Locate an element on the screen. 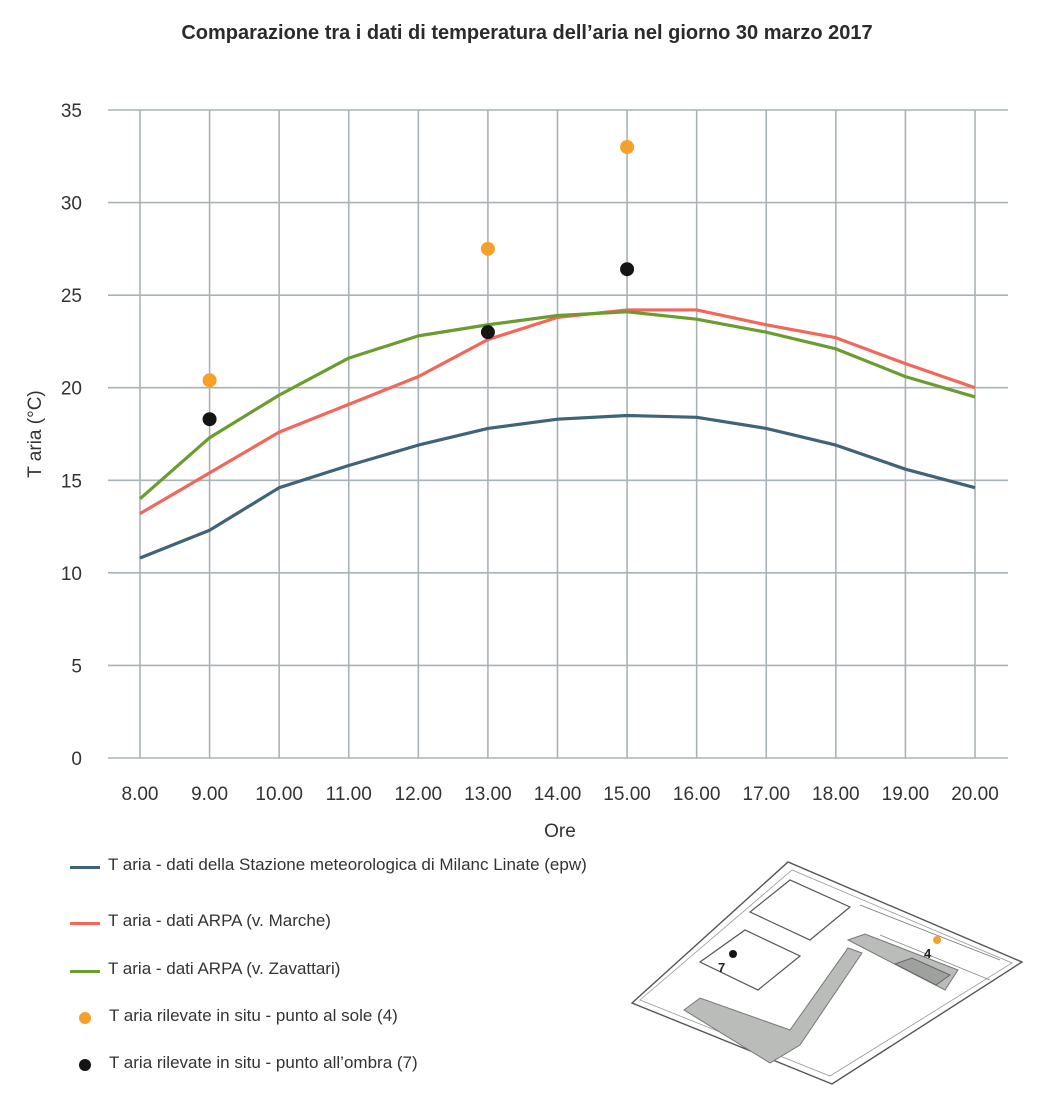 This screenshot has height=1106, width=1049. site-map-courtyard is located at coordinates (922, 971).